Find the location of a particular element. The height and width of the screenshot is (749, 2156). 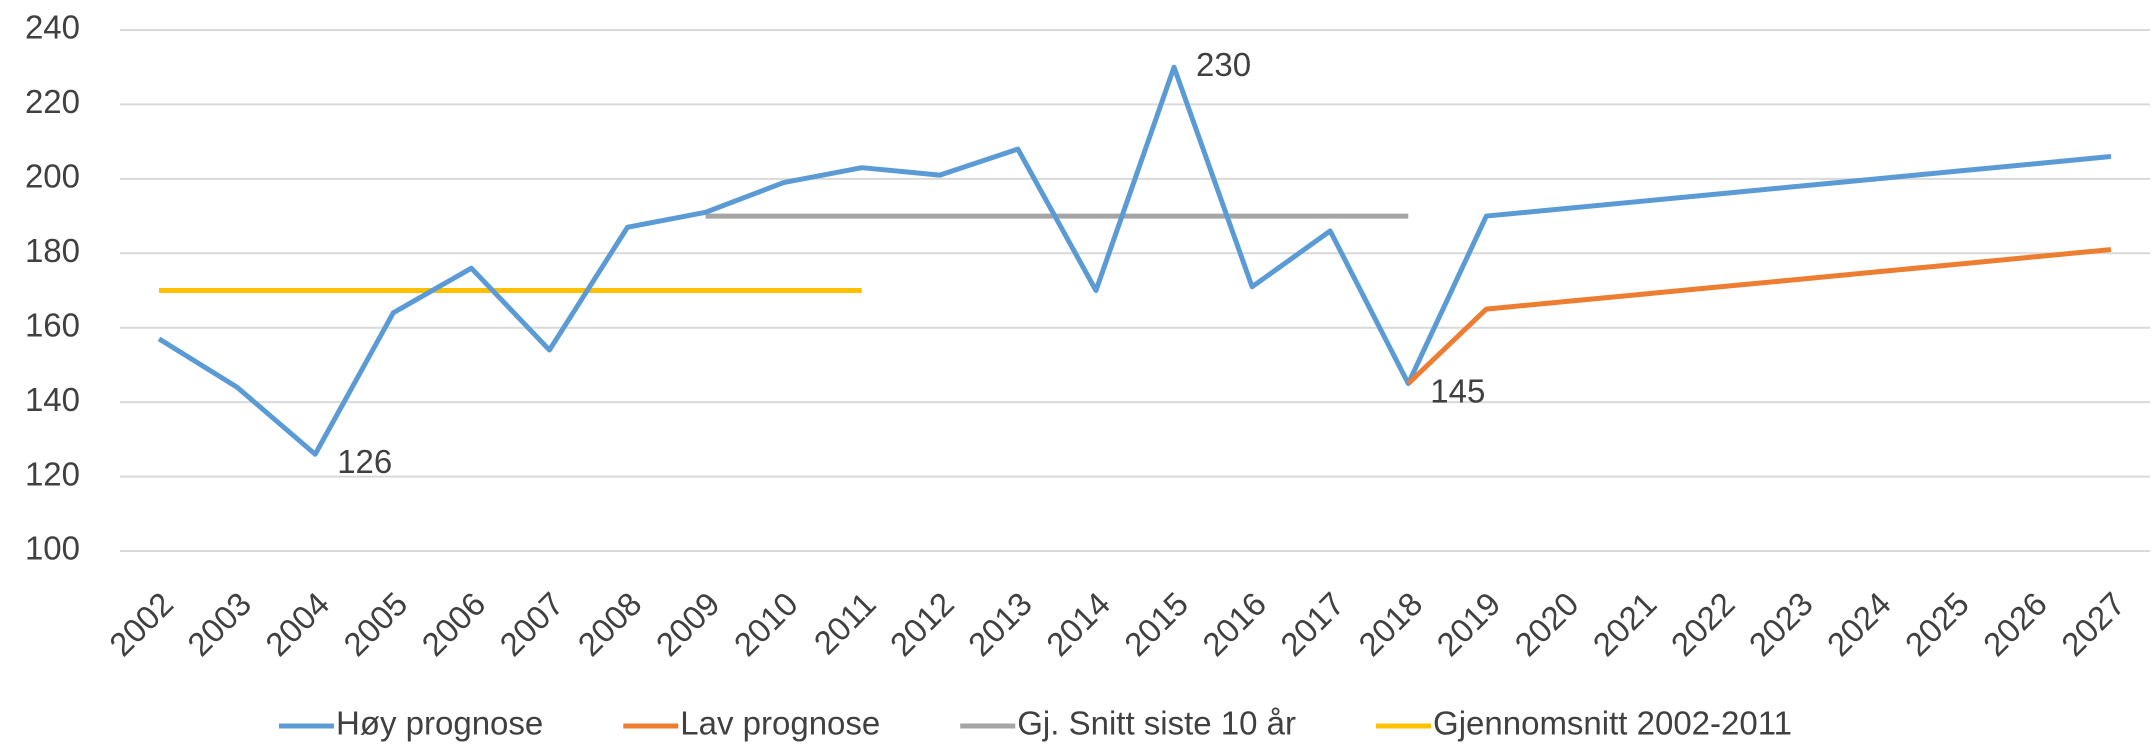

x-tick-label: 2019 is located at coordinates (1468, 624).